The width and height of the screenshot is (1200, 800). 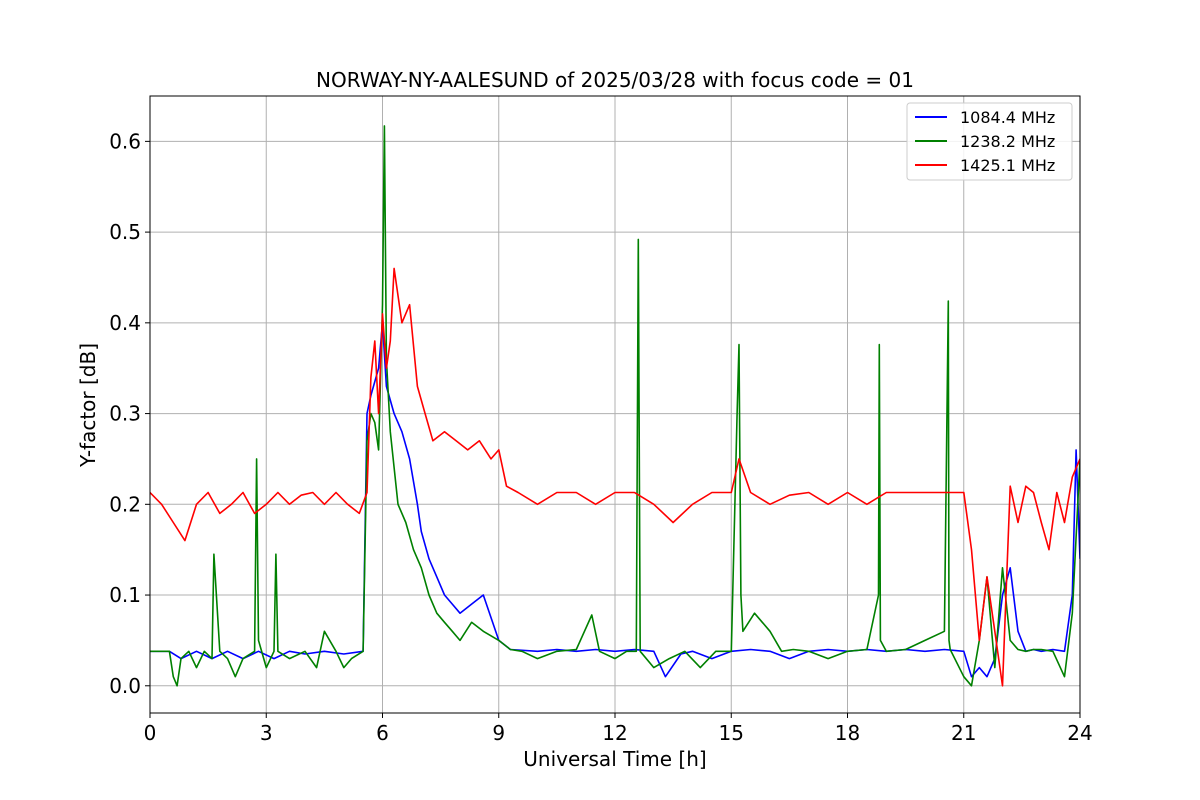 I want to click on y-tick-label: 0.3, so click(x=125, y=414).